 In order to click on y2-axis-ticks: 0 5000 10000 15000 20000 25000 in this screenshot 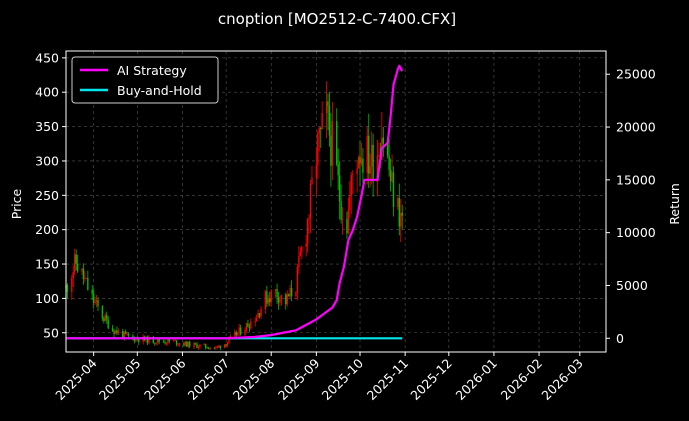, I will do `click(631, 206)`.